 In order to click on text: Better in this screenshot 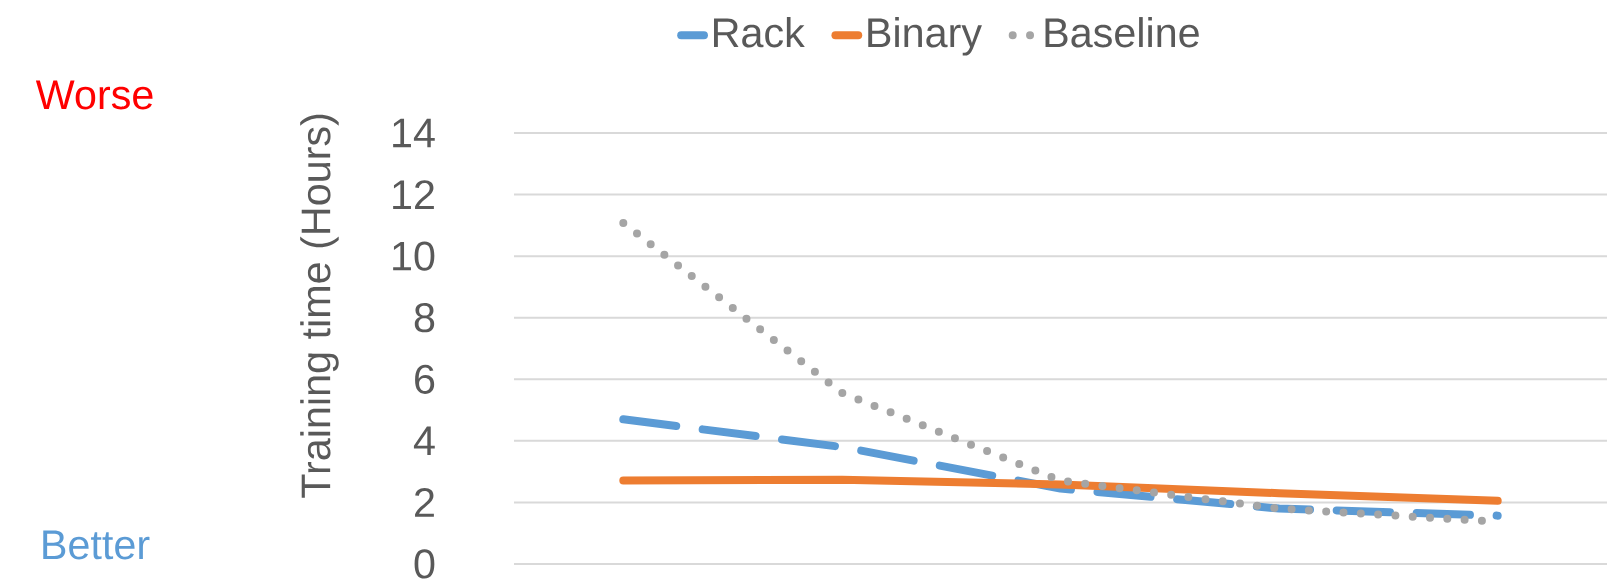, I will do `click(96, 545)`.